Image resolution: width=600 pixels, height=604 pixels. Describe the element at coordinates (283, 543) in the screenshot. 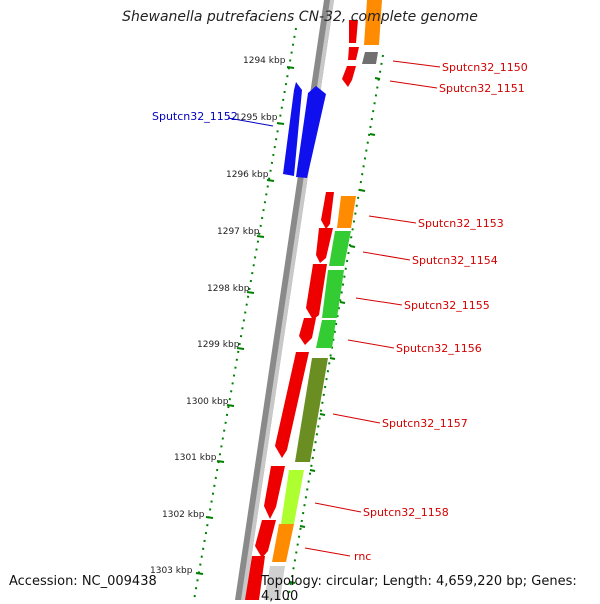

I see `gene-rnc-block` at that location.